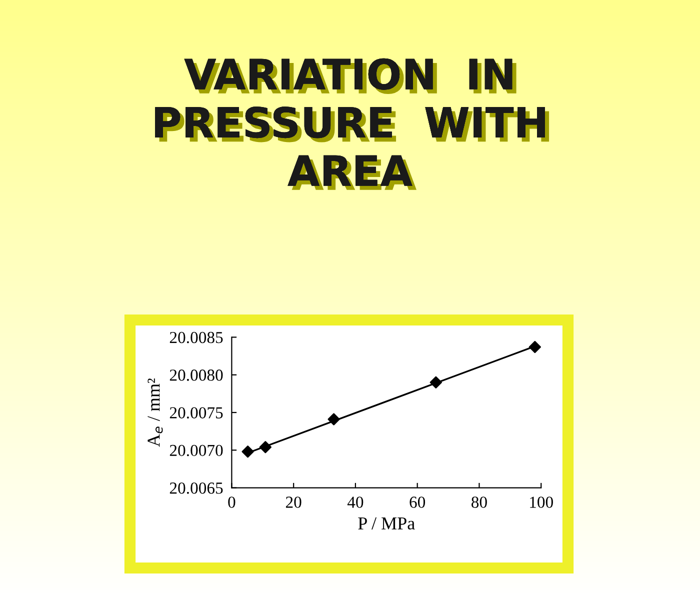  What do you see at coordinates (386, 523) in the screenshot?
I see `x-axis-title: P / MPa` at bounding box center [386, 523].